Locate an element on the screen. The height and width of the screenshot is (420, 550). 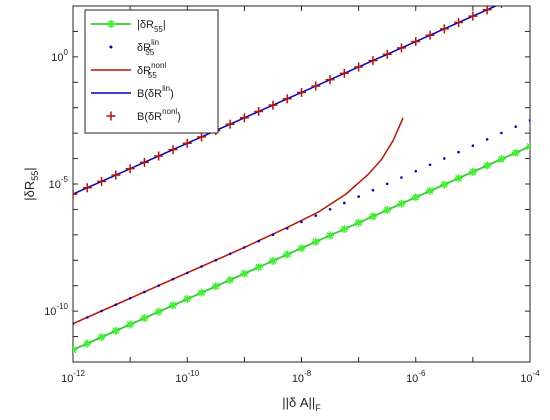
legend-item-nonl: δRnonl 55 is located at coordinates (128, 70).